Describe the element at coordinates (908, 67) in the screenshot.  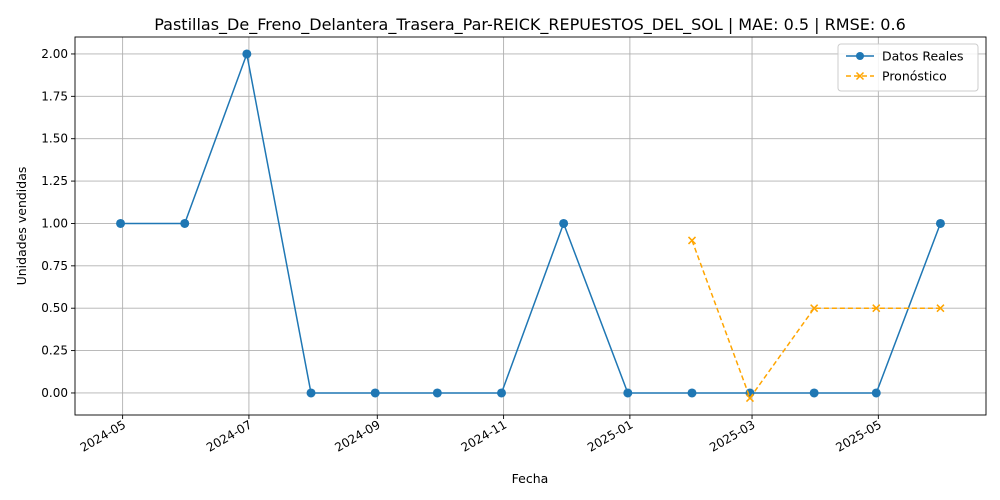
I see `legend: Datos Reales Pronóstico` at that location.